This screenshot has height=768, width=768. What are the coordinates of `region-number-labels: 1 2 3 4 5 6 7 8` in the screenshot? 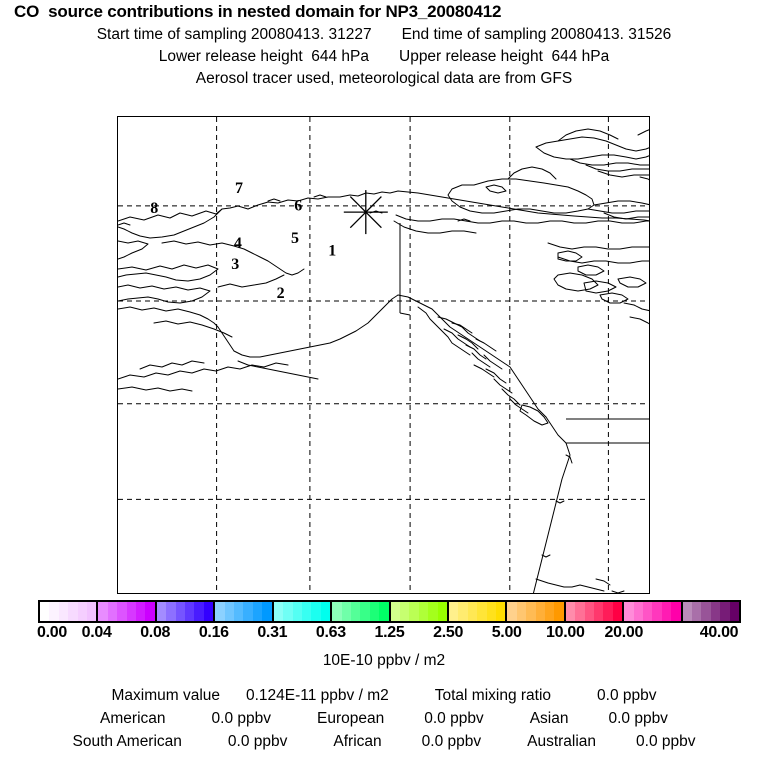 It's located at (243, 241).